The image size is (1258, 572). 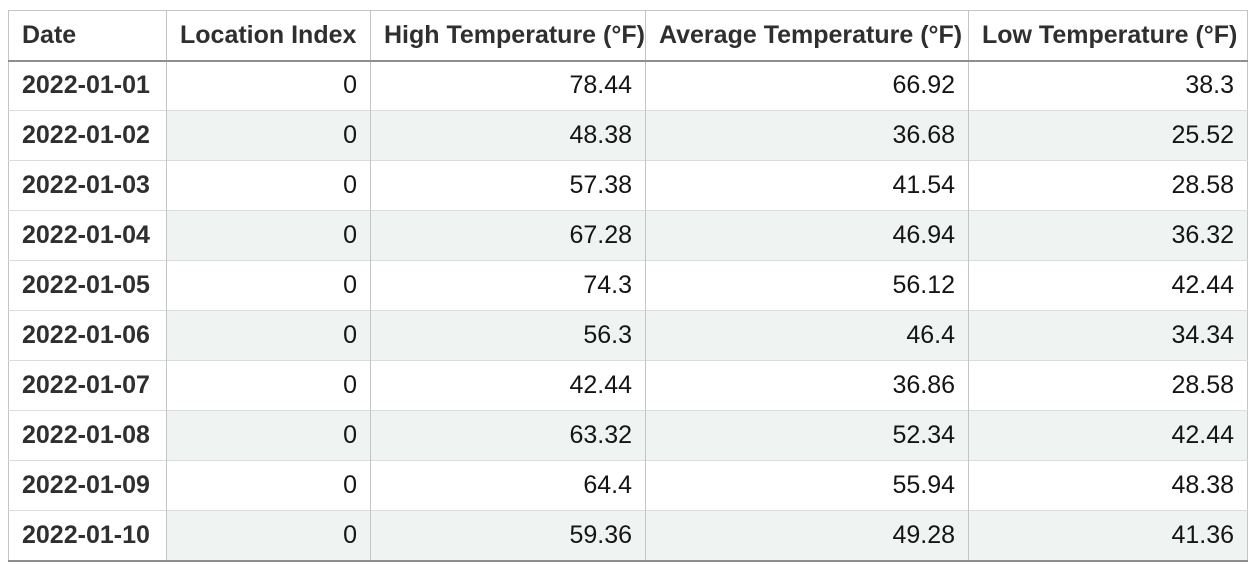 I want to click on row-header-date: 2022-01-07, so click(x=87, y=385).